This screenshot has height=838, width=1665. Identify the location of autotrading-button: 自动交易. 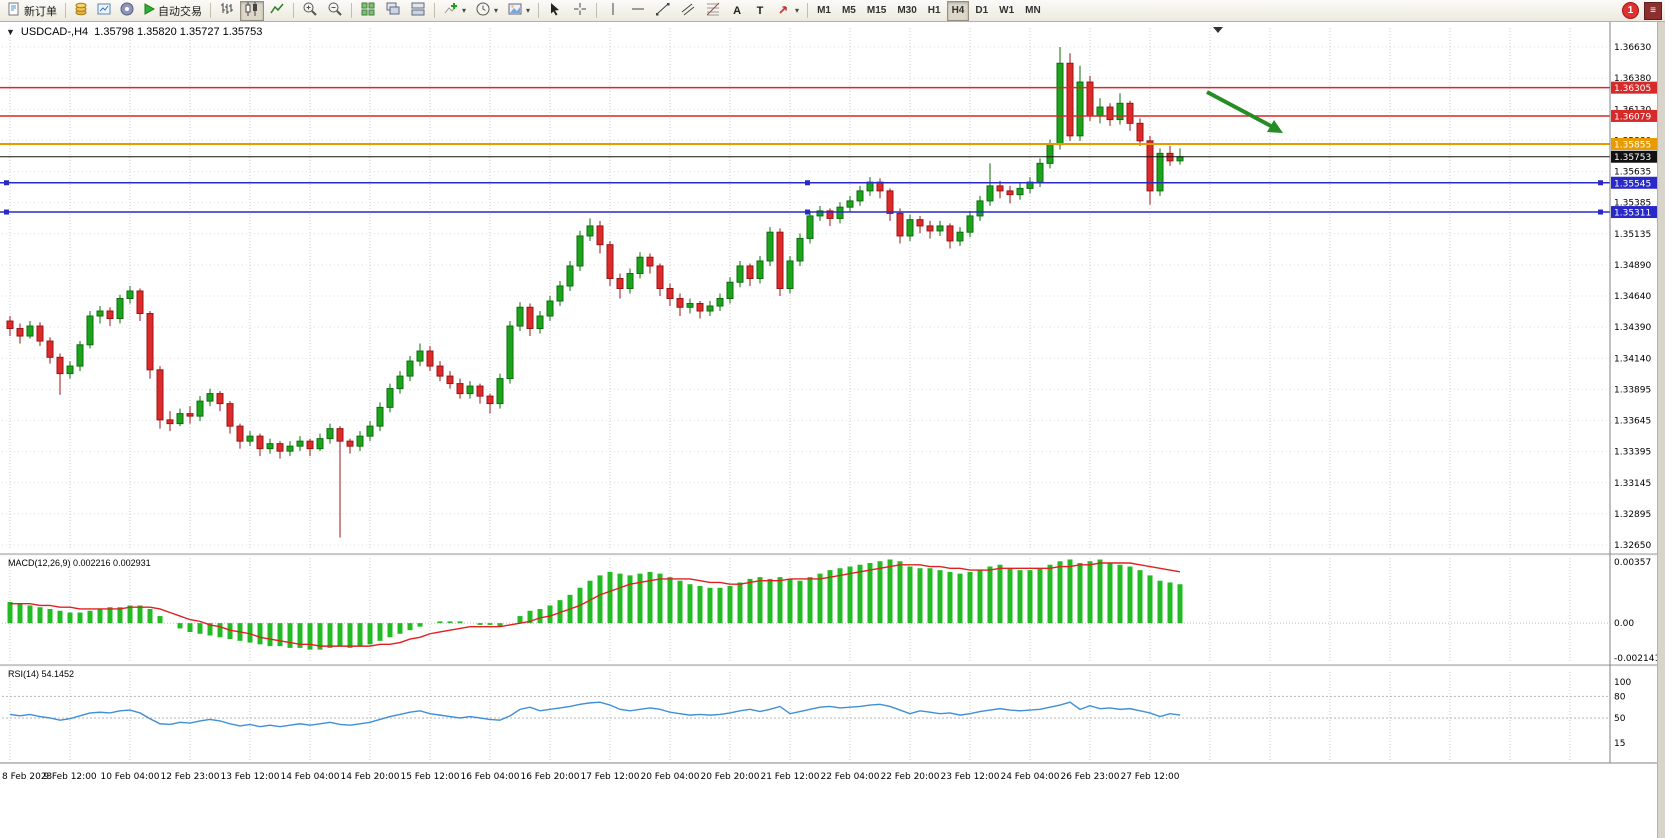
(172, 11).